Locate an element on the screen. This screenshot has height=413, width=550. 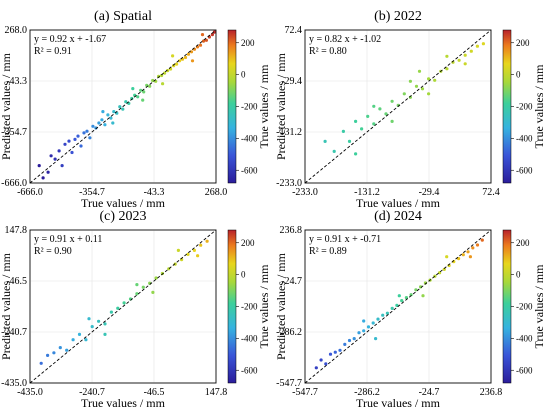
x-tick-label: -354.7 is located at coordinates (92, 192).